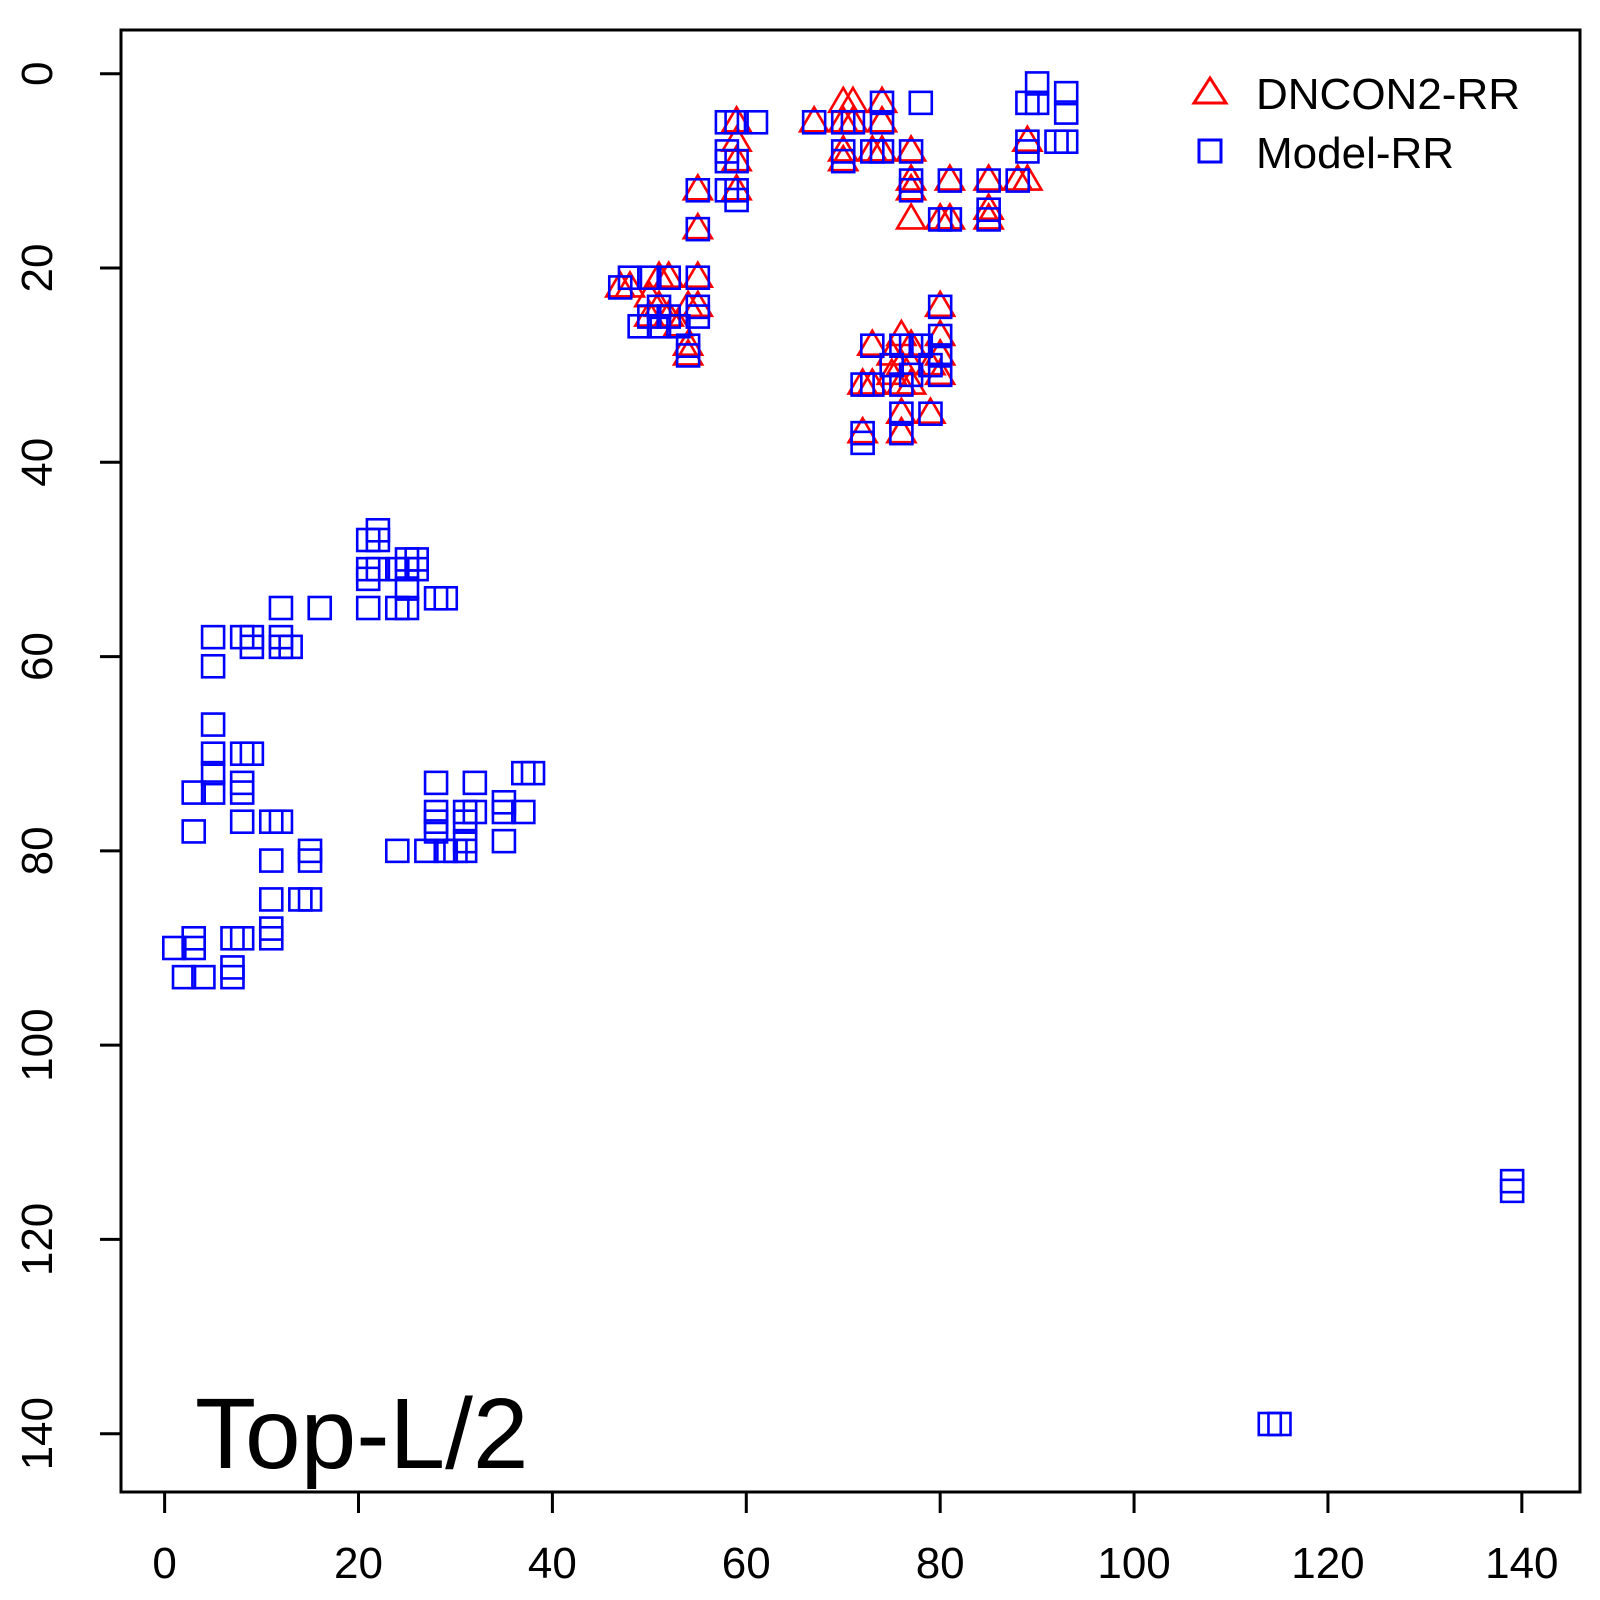  I want to click on x-tick-label: 120, so click(1327, 1563).